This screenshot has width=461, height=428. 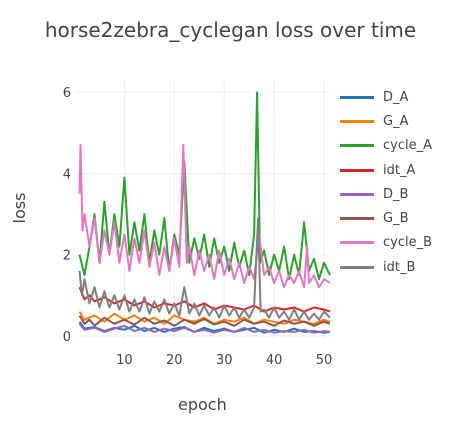 I want to click on legend-item-g-b: G_B, so click(x=386, y=218).